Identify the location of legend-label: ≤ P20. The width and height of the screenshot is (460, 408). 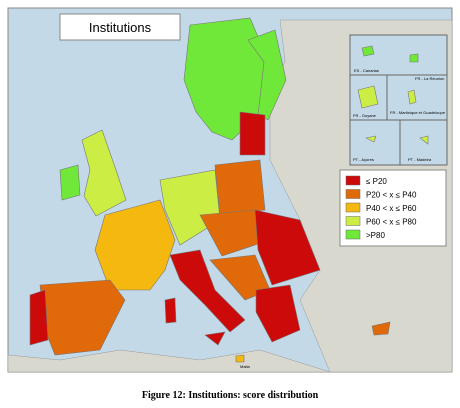
(376, 181).